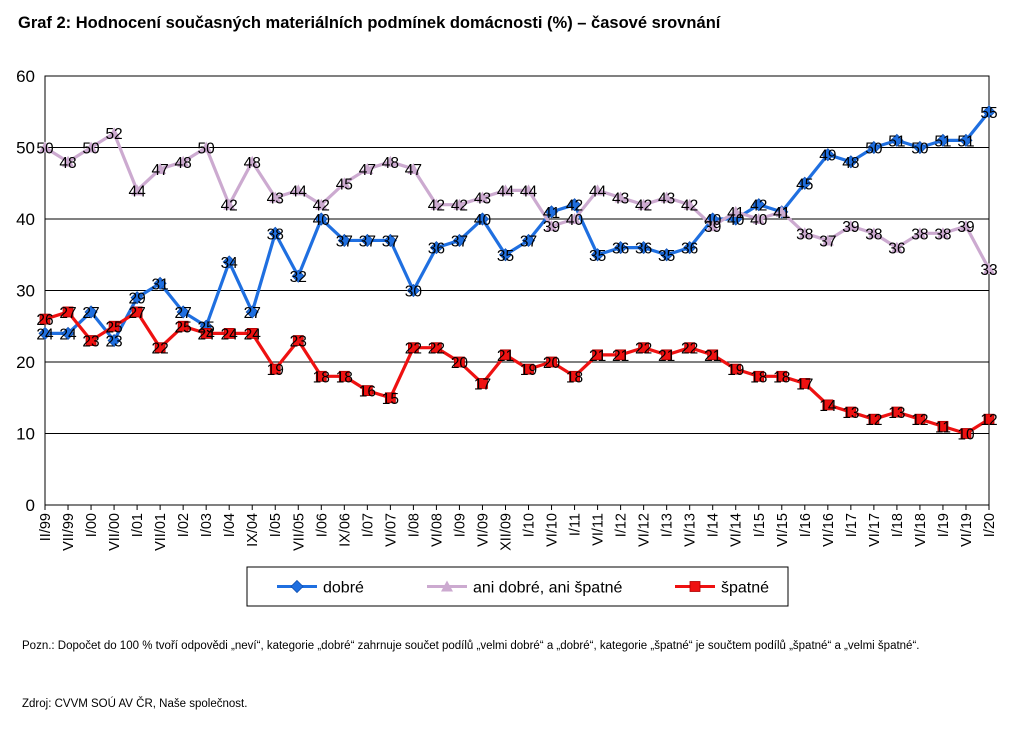 This screenshot has width=1036, height=730. What do you see at coordinates (115, 532) in the screenshot?
I see `x-tick-label: VII/00` at bounding box center [115, 532].